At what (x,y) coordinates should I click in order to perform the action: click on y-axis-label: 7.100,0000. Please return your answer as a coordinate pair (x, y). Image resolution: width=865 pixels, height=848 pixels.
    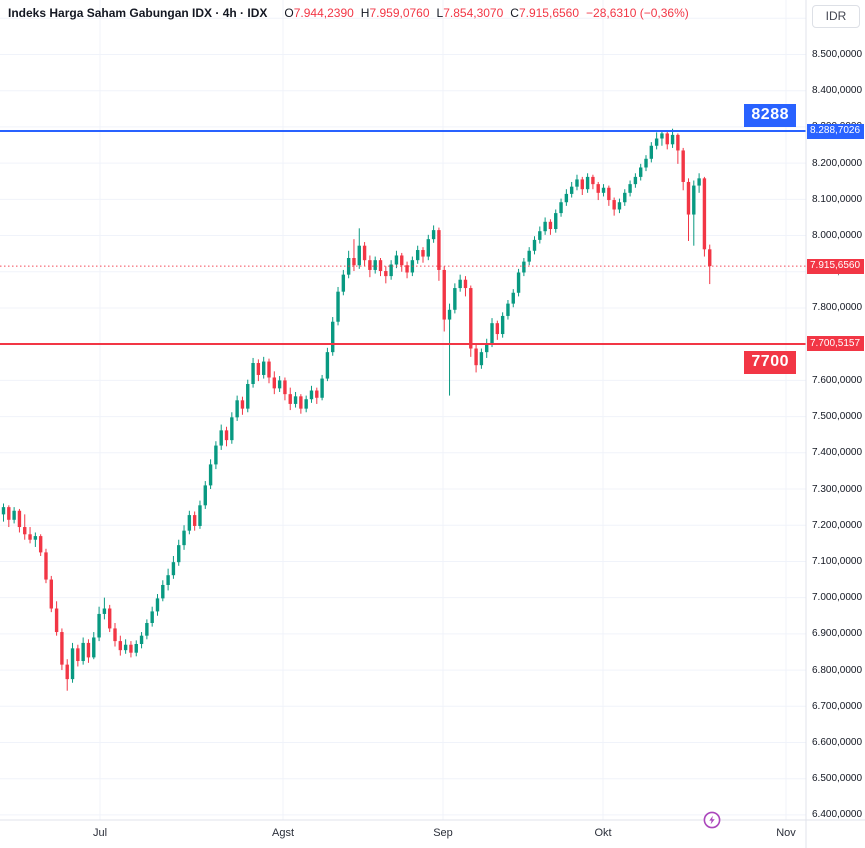
    Looking at the image, I should click on (837, 561).